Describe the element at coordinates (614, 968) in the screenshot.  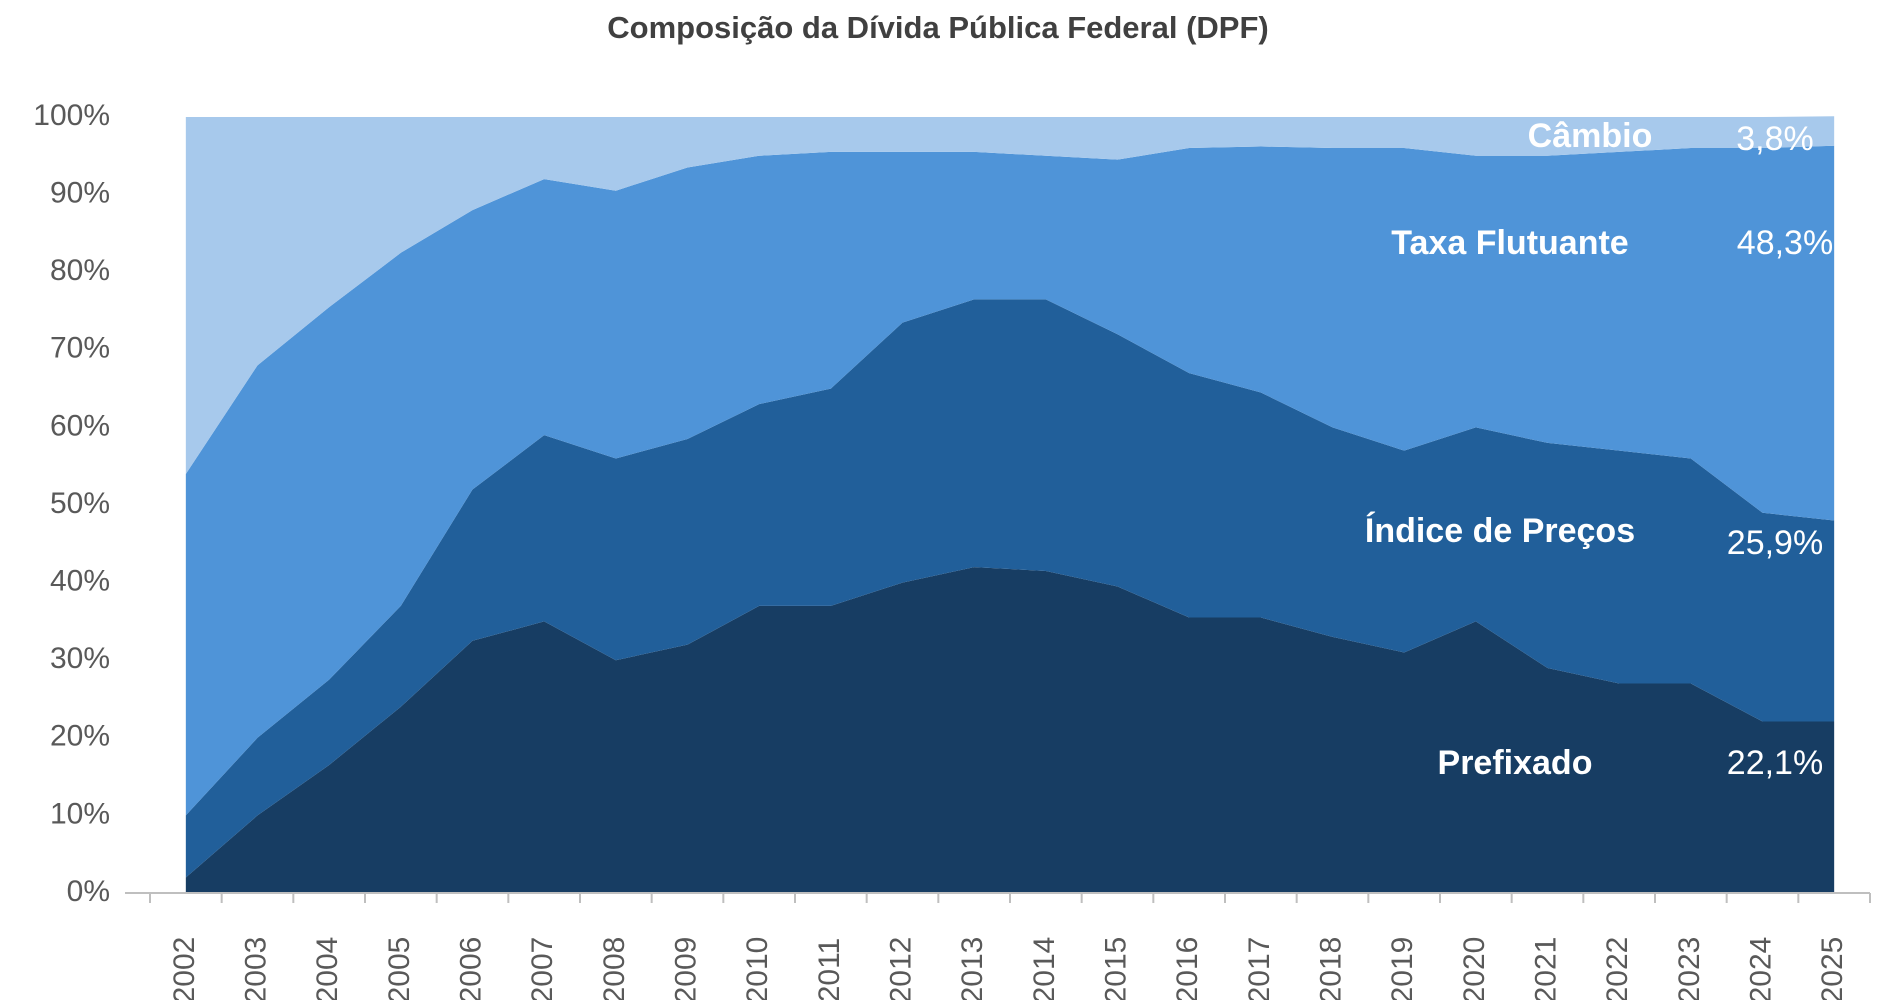
I see `x-tick-label: 2008` at that location.